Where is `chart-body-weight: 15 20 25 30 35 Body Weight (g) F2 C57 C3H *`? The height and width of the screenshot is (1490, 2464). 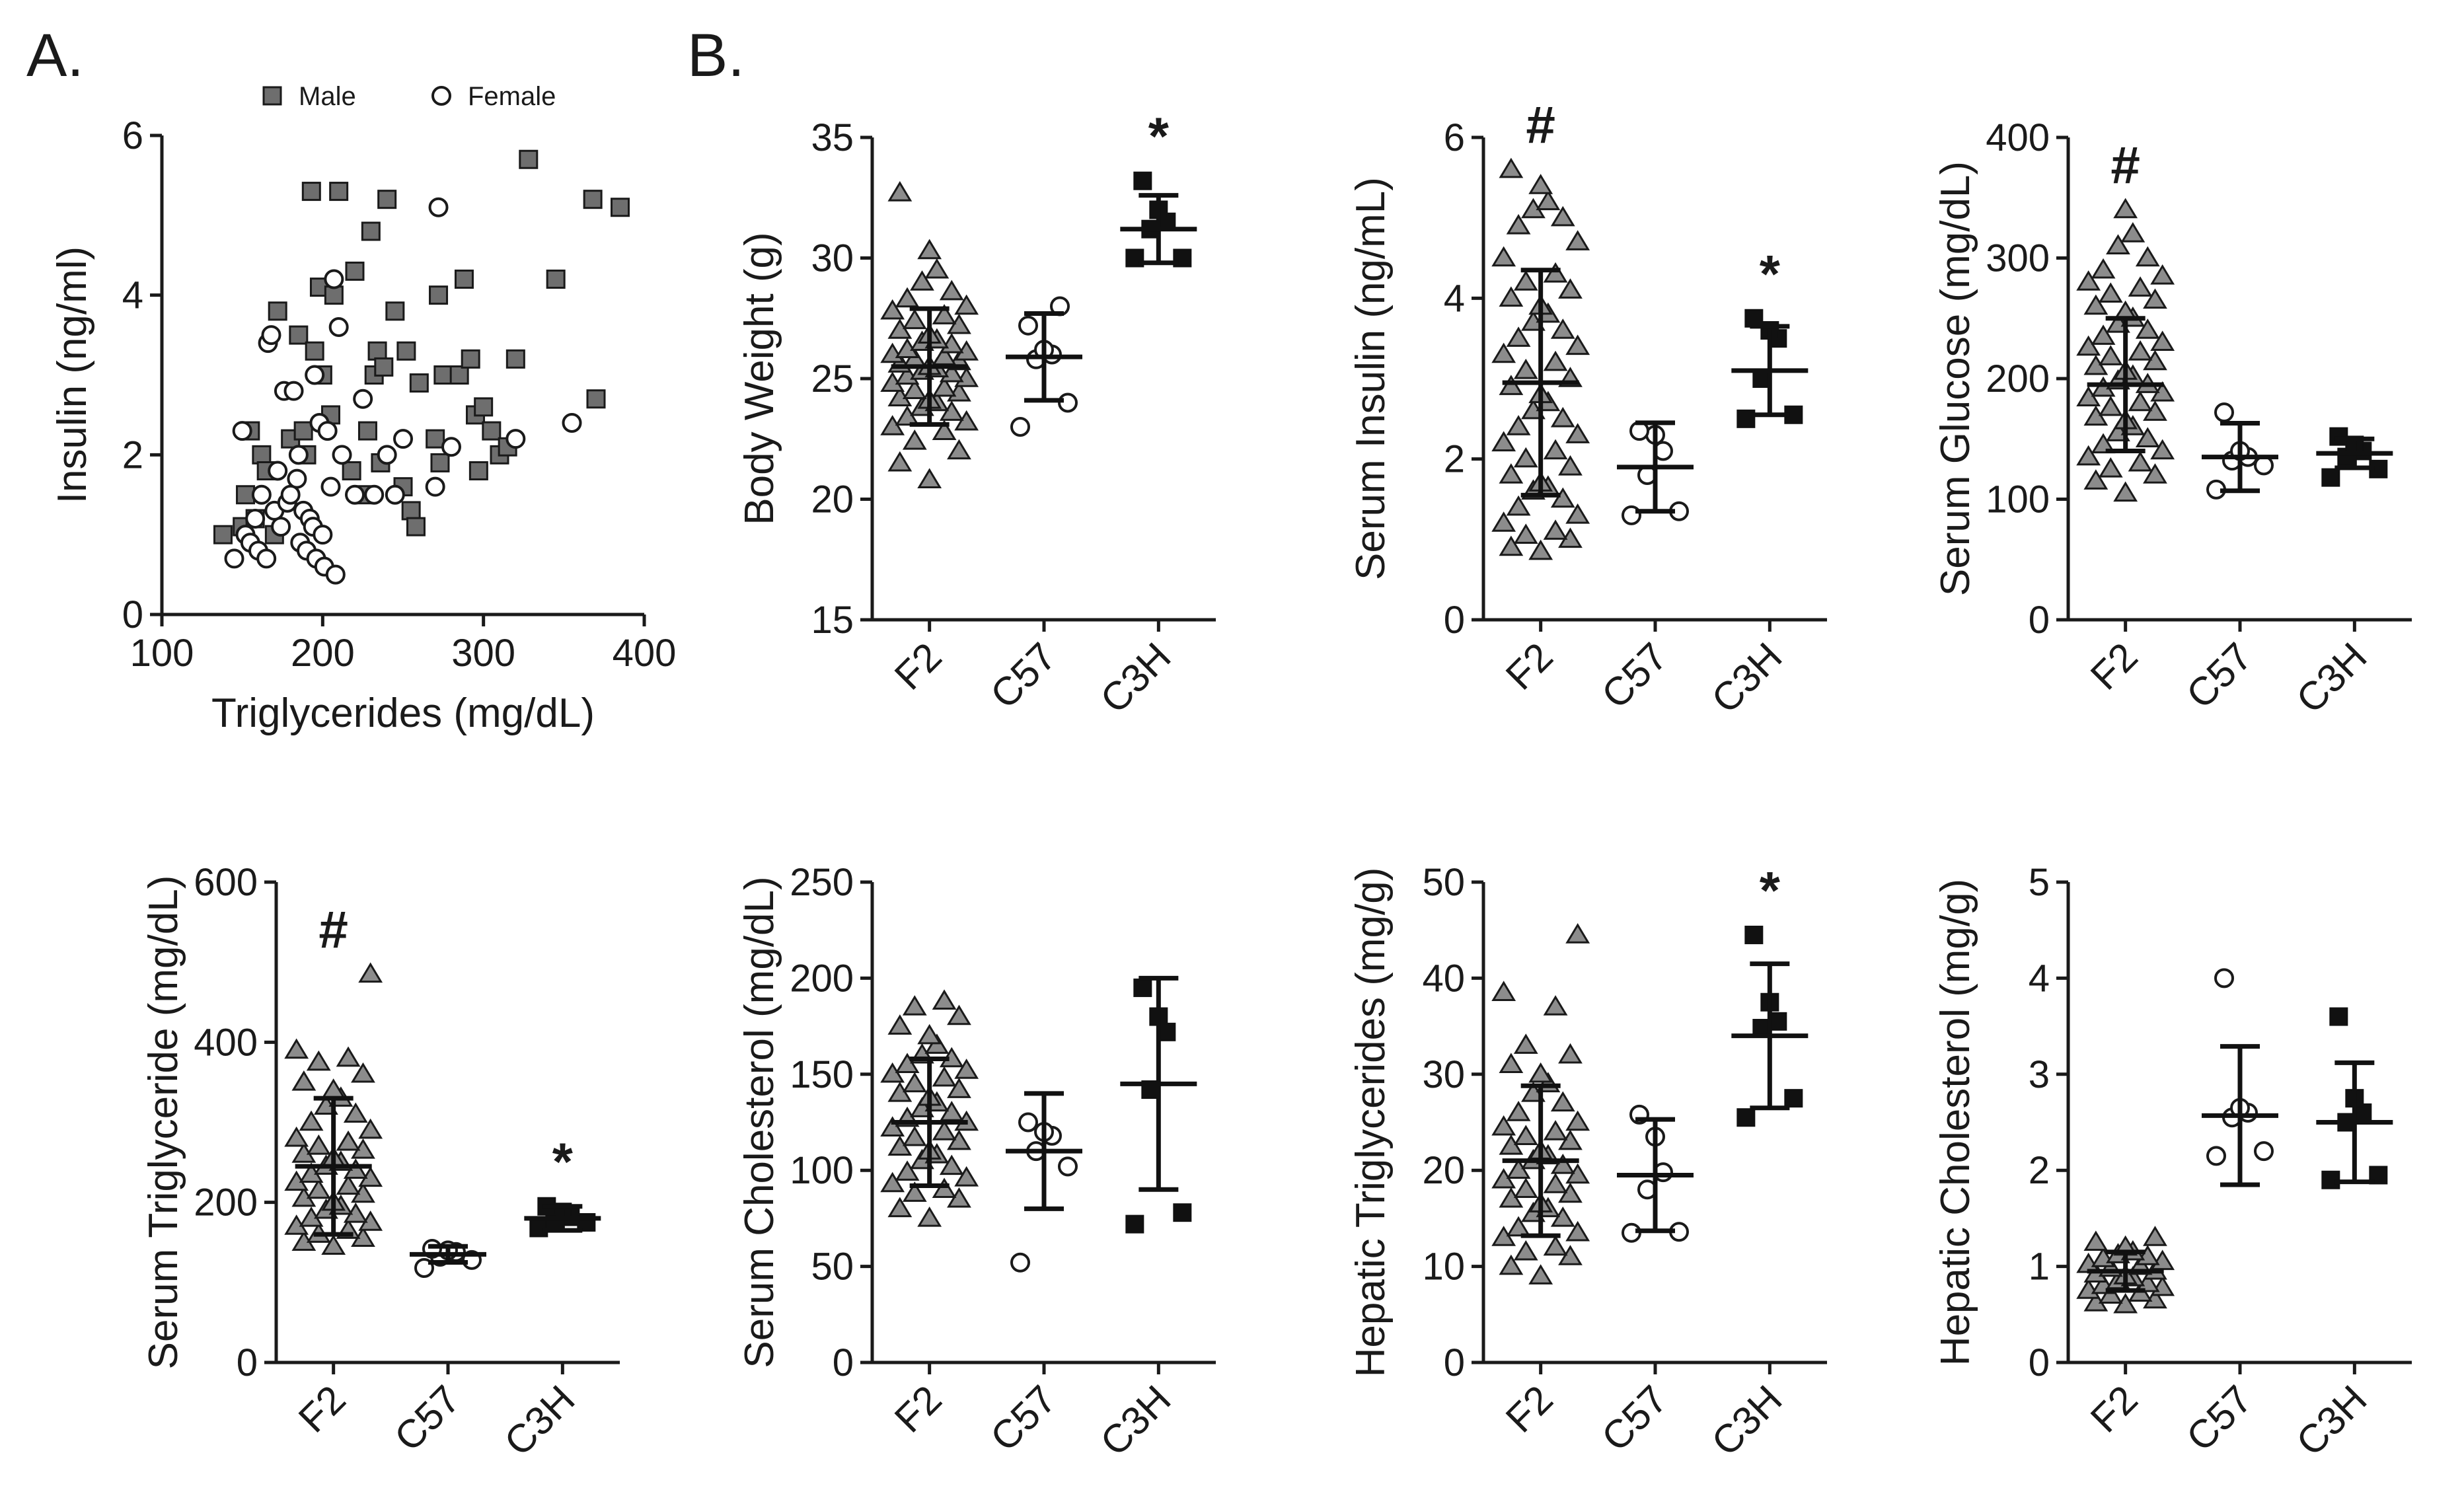
chart-body-weight: 15 20 25 30 35 Body Weight (g) F2 C57 C3H * is located at coordinates (976, 414).